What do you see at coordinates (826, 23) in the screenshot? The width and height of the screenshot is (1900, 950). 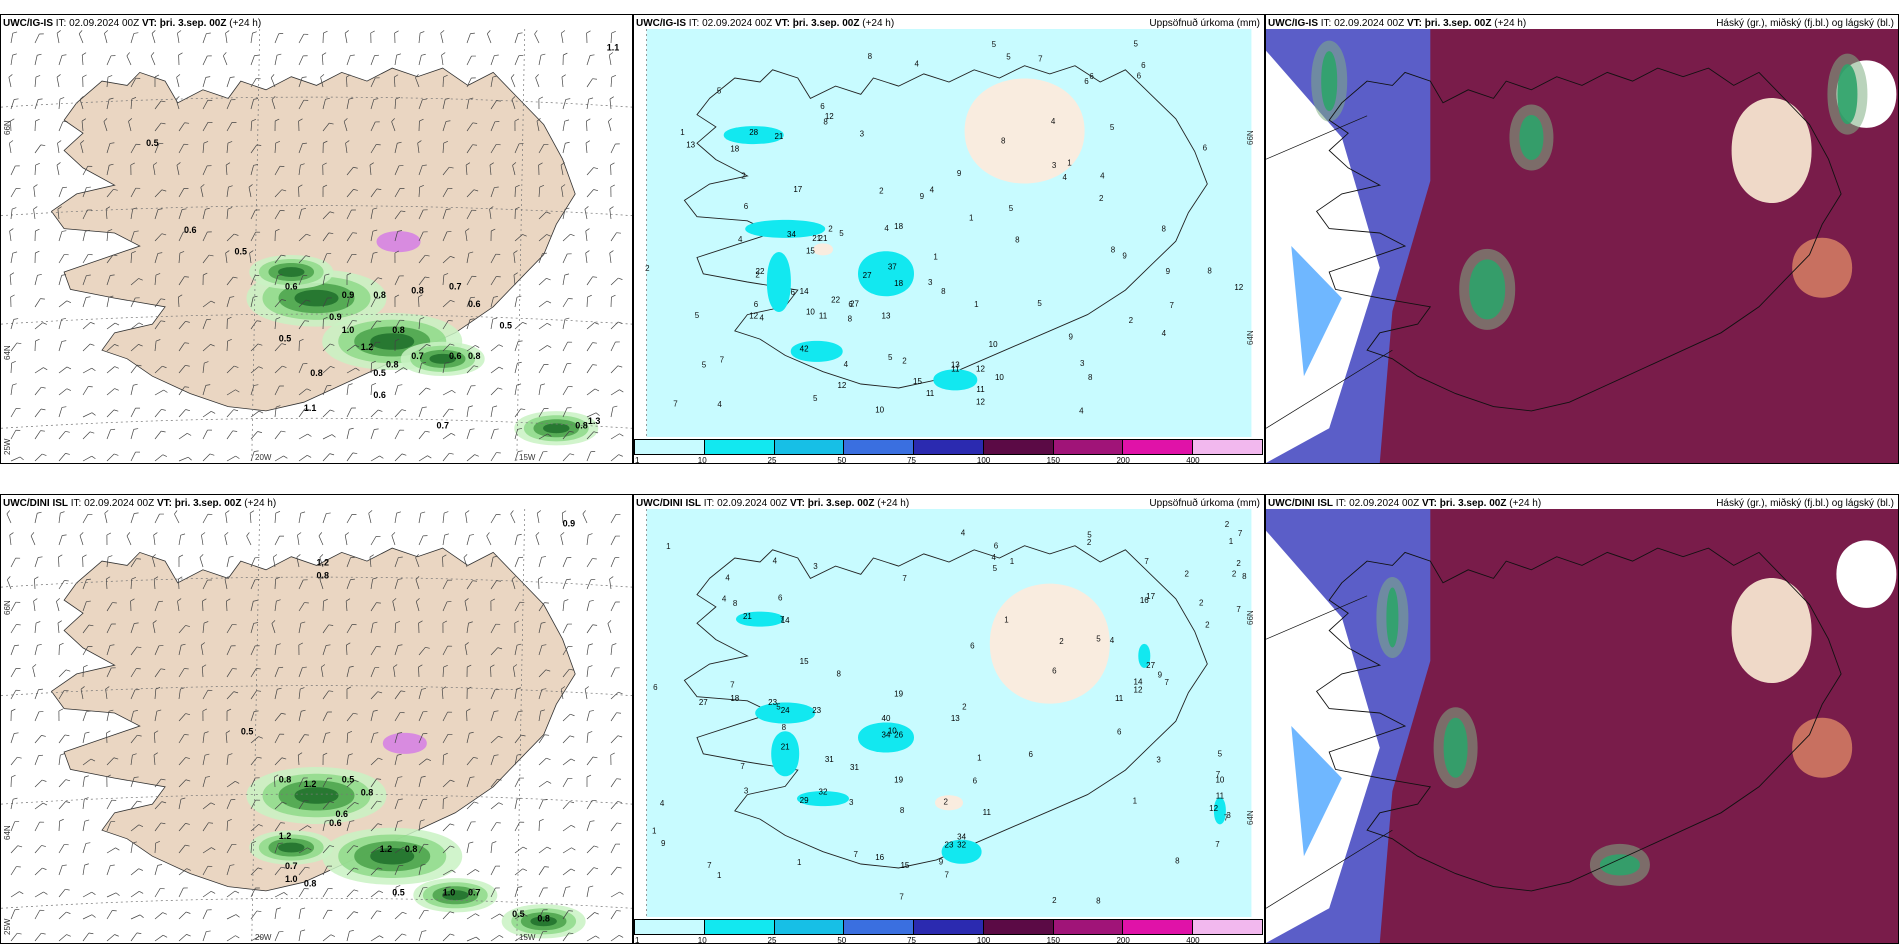 I see `valid-time: þri. 3.sep. 00Z` at bounding box center [826, 23].